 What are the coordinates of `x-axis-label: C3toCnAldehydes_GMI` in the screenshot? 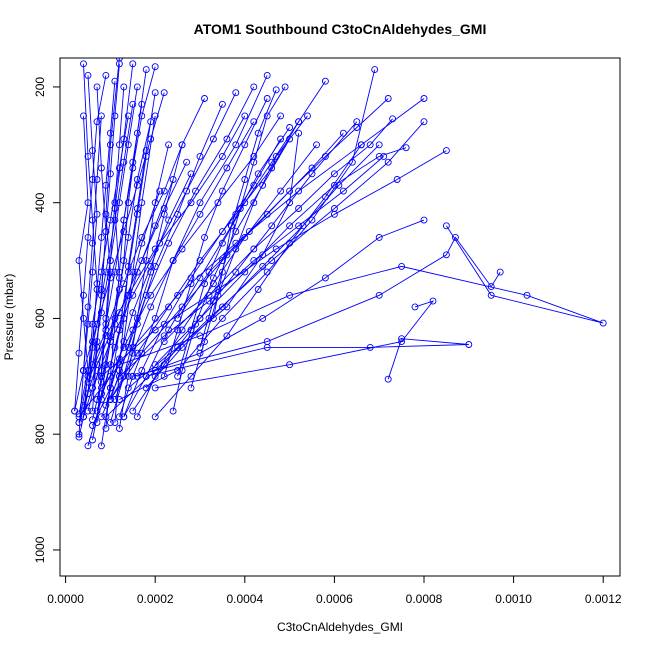 It's located at (340, 627).